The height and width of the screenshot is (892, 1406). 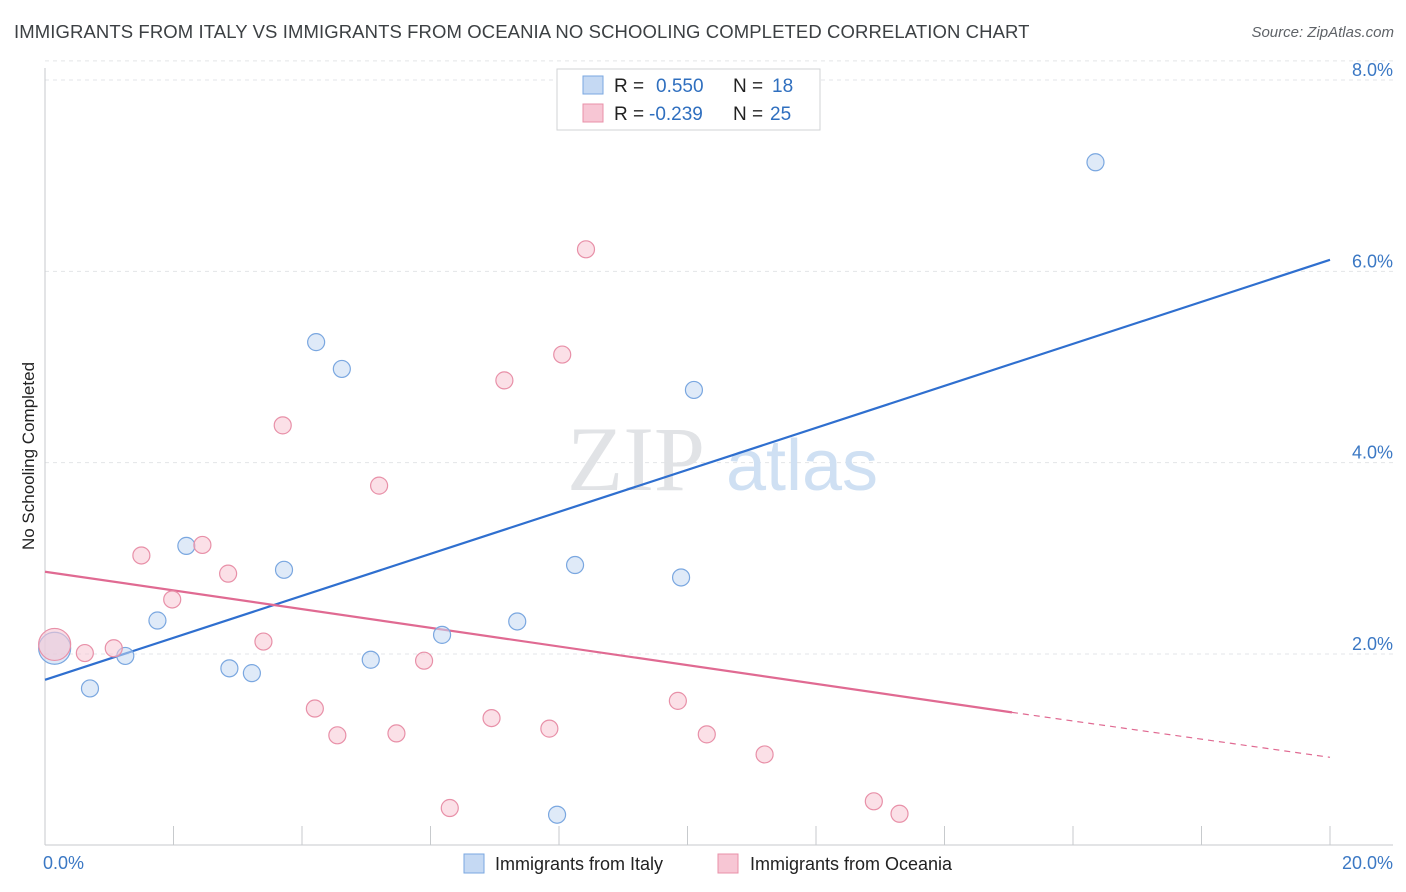 I want to click on watermark-atlas: atlas, so click(x=802, y=466).